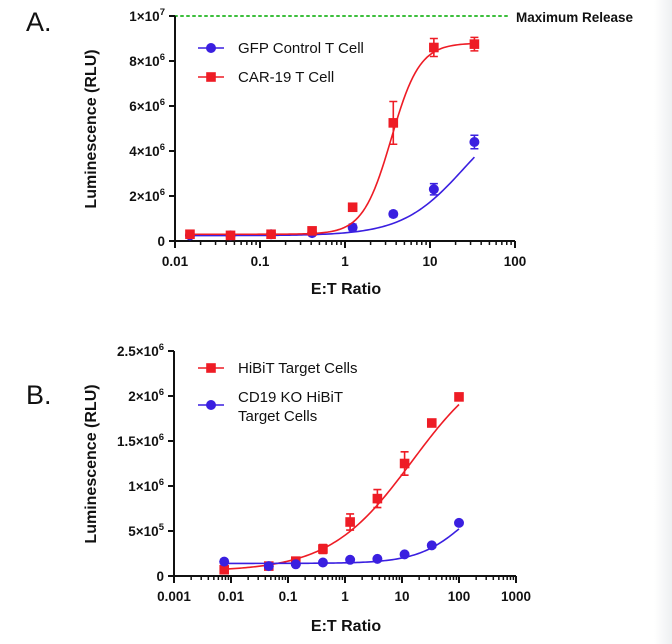 This screenshot has width=672, height=644. What do you see at coordinates (143, 531) in the screenshot?
I see `y-tick-base: 5×10` at bounding box center [143, 531].